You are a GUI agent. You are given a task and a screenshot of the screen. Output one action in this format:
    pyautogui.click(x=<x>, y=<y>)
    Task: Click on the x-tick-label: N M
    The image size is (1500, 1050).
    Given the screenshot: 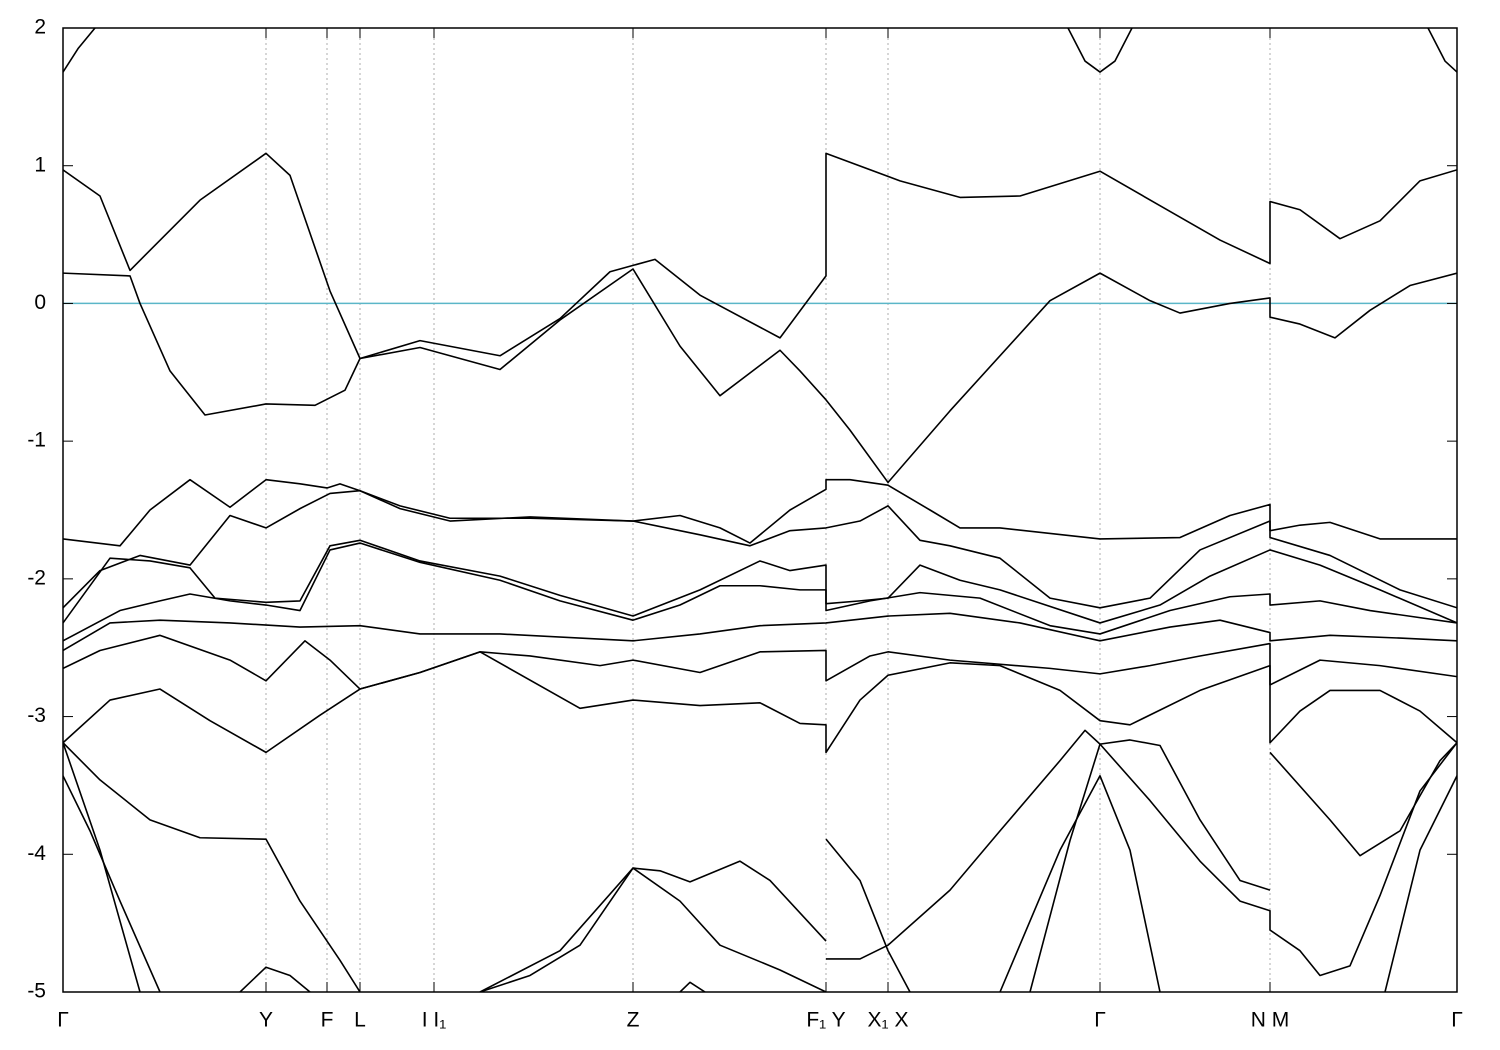 What is the action you would take?
    pyautogui.click(x=1270, y=1020)
    